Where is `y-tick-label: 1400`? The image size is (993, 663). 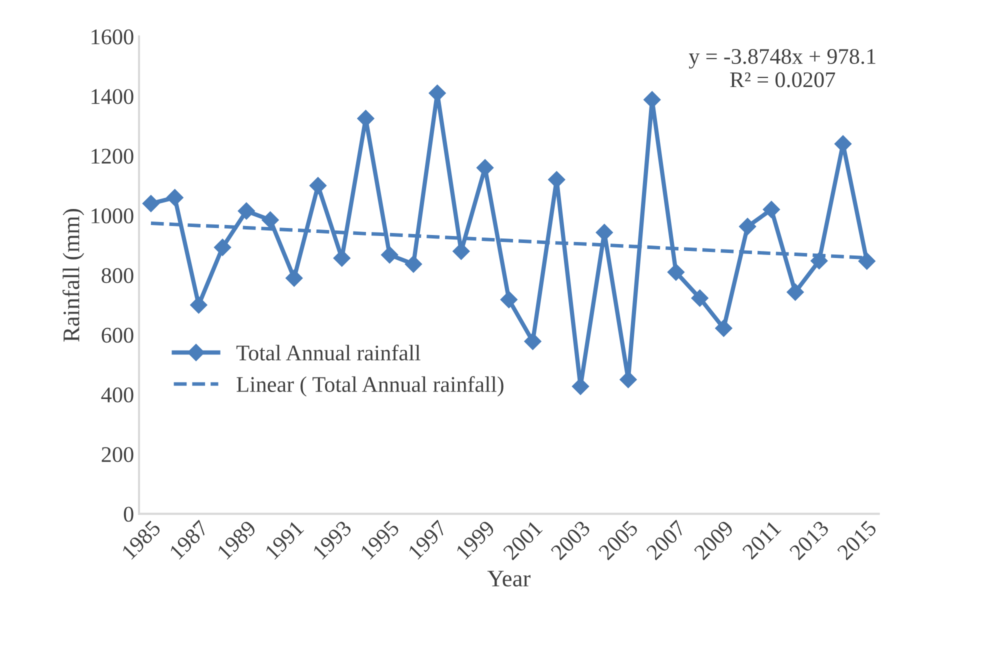 y-tick-label: 1400 is located at coordinates (113, 96).